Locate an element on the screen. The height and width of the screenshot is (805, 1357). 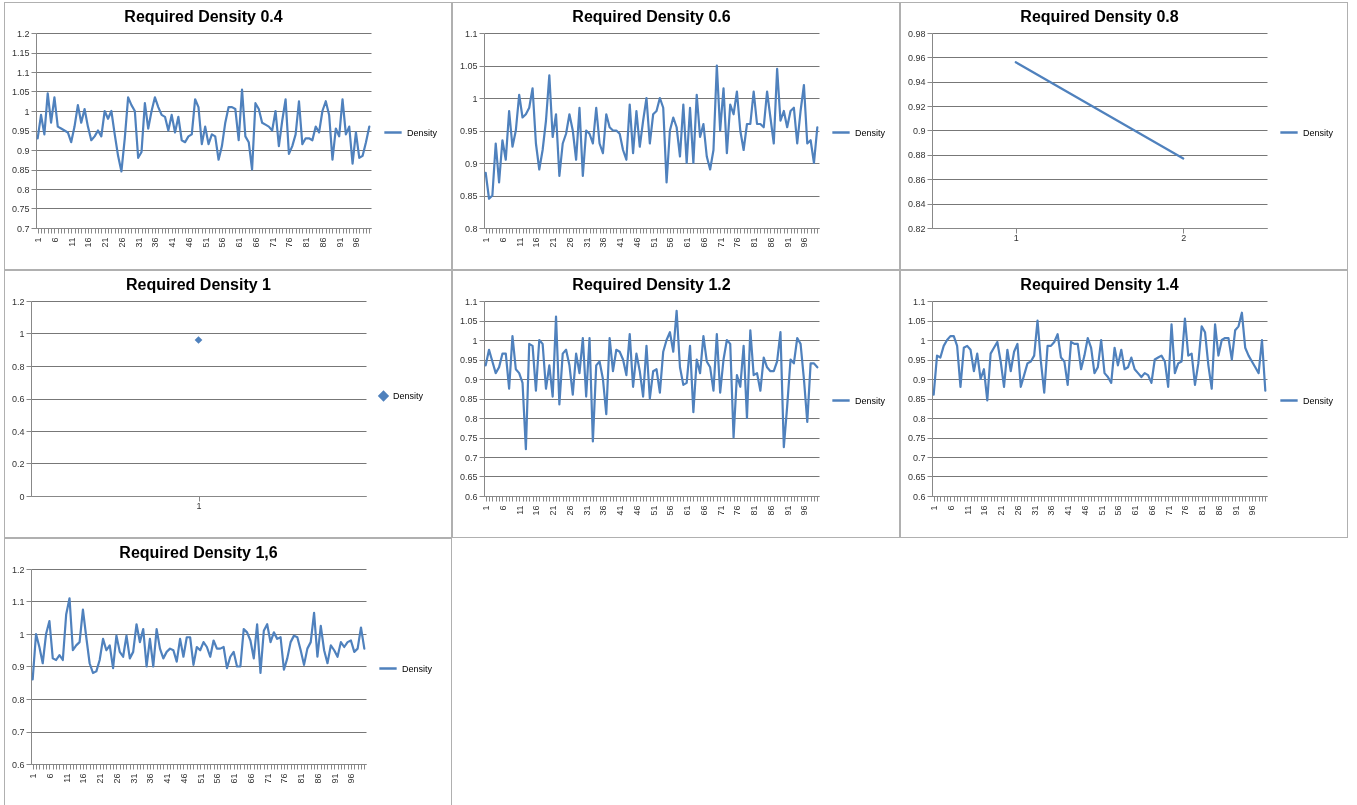
y-tick-label: 1.2 is located at coordinates (18, 301).